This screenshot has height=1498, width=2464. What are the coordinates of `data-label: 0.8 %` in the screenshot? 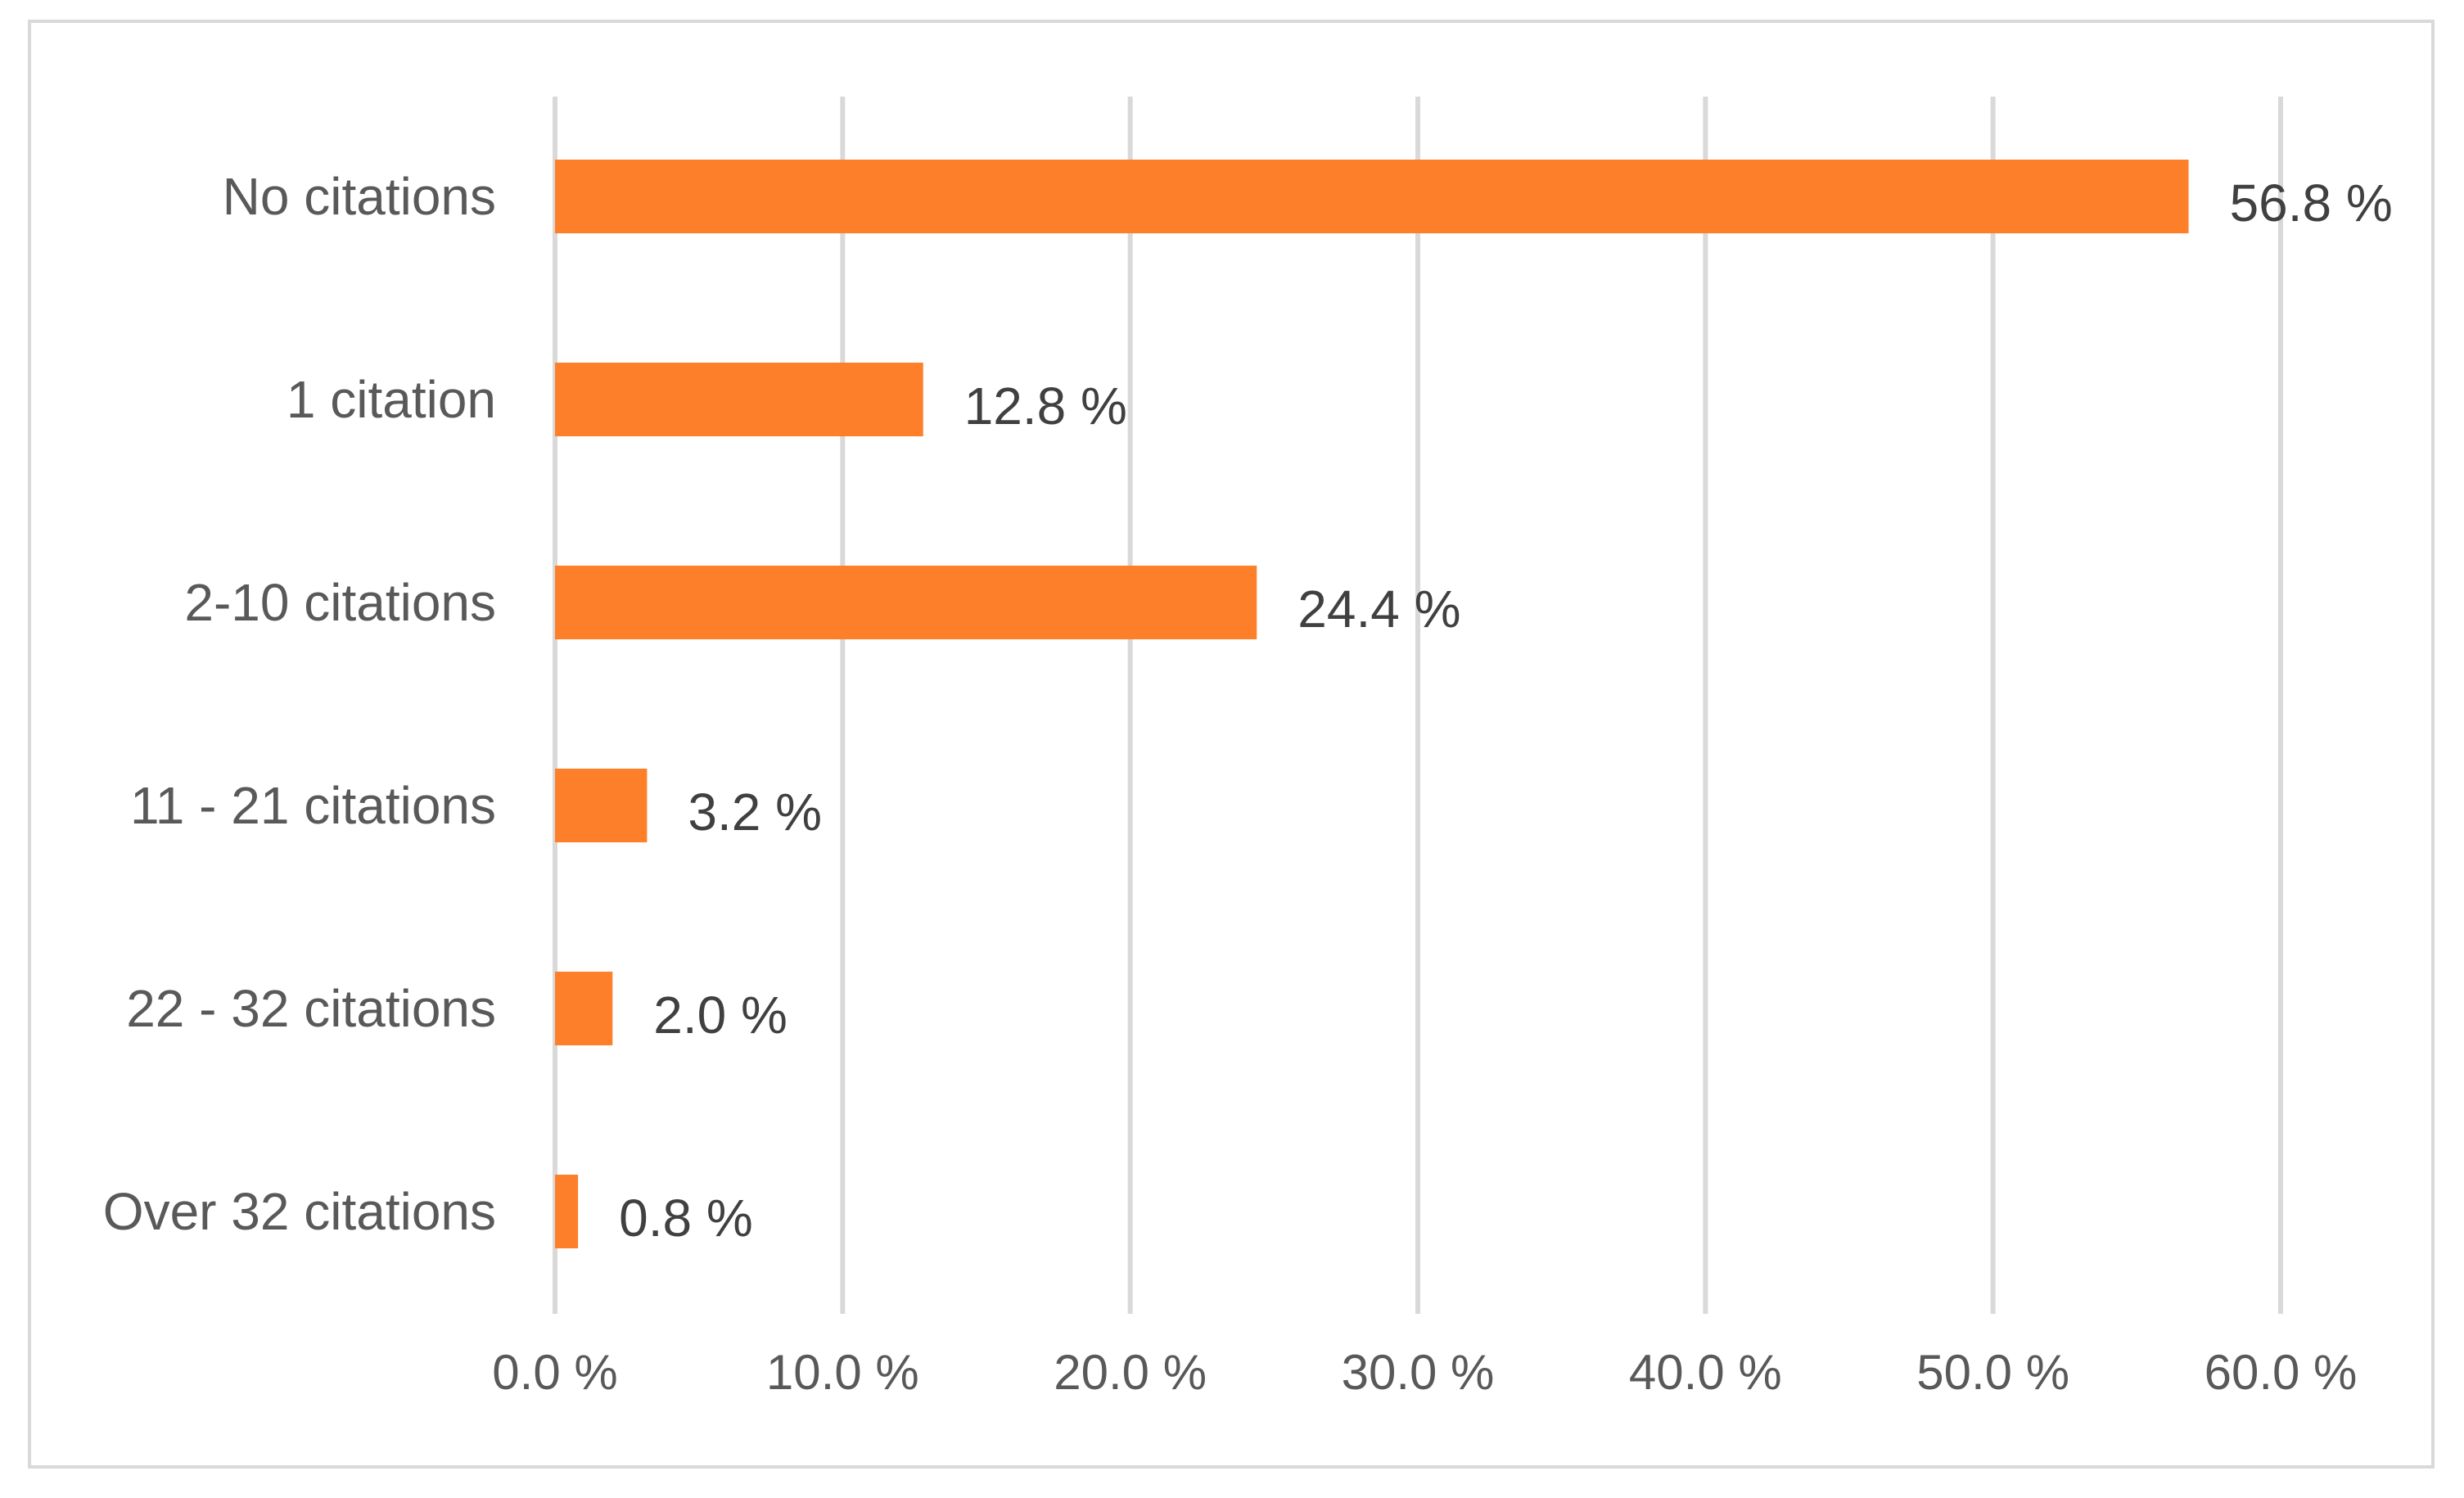 It's located at (686, 1218).